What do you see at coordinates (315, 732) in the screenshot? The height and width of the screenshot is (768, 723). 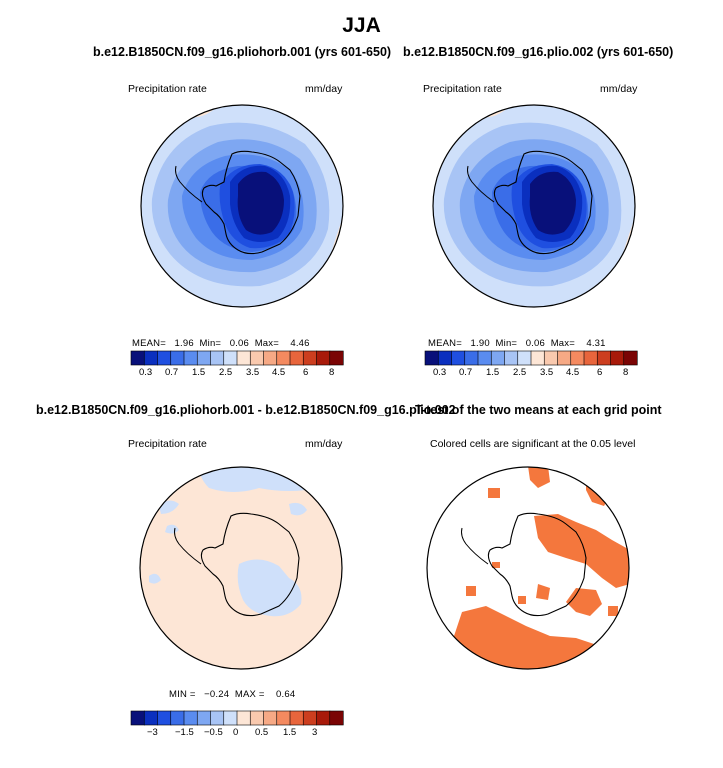 I see `panel3-tick: 3` at bounding box center [315, 732].